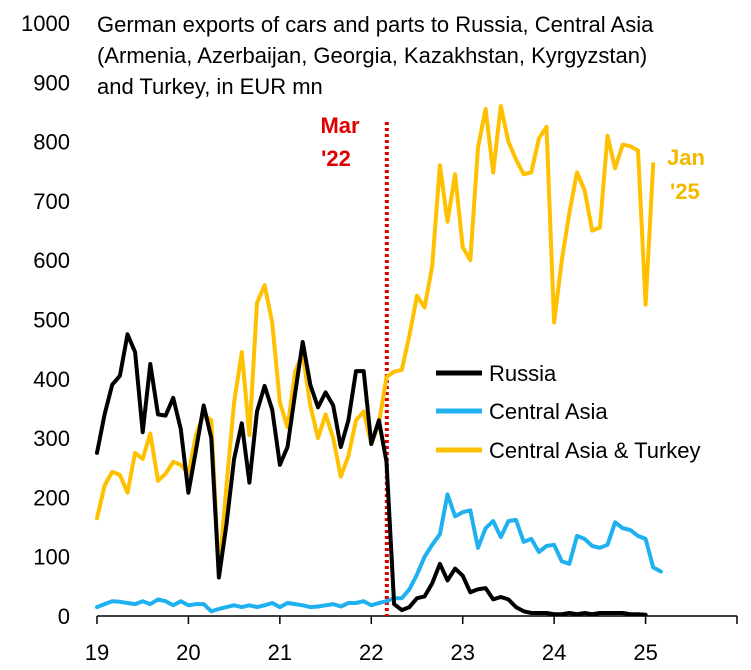  Describe the element at coordinates (595, 450) in the screenshot. I see `legend-label-central-asia-turkey: Central Asia & Turkey` at that location.